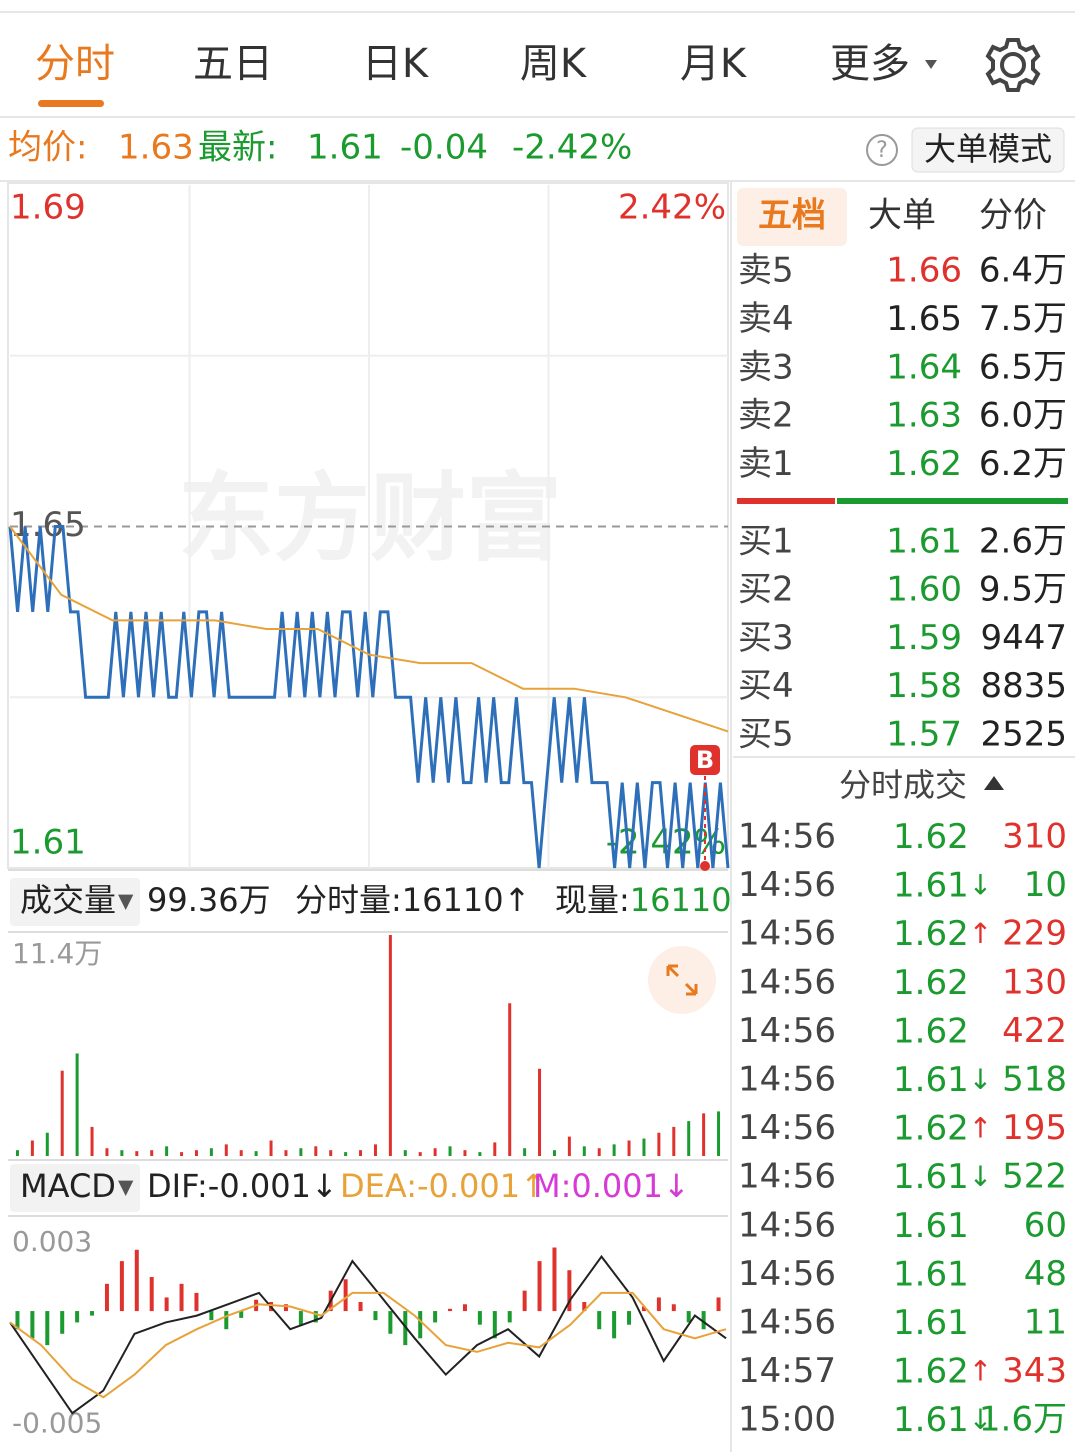  Describe the element at coordinates (1034, 982) in the screenshot. I see `trade-volume: 130` at that location.